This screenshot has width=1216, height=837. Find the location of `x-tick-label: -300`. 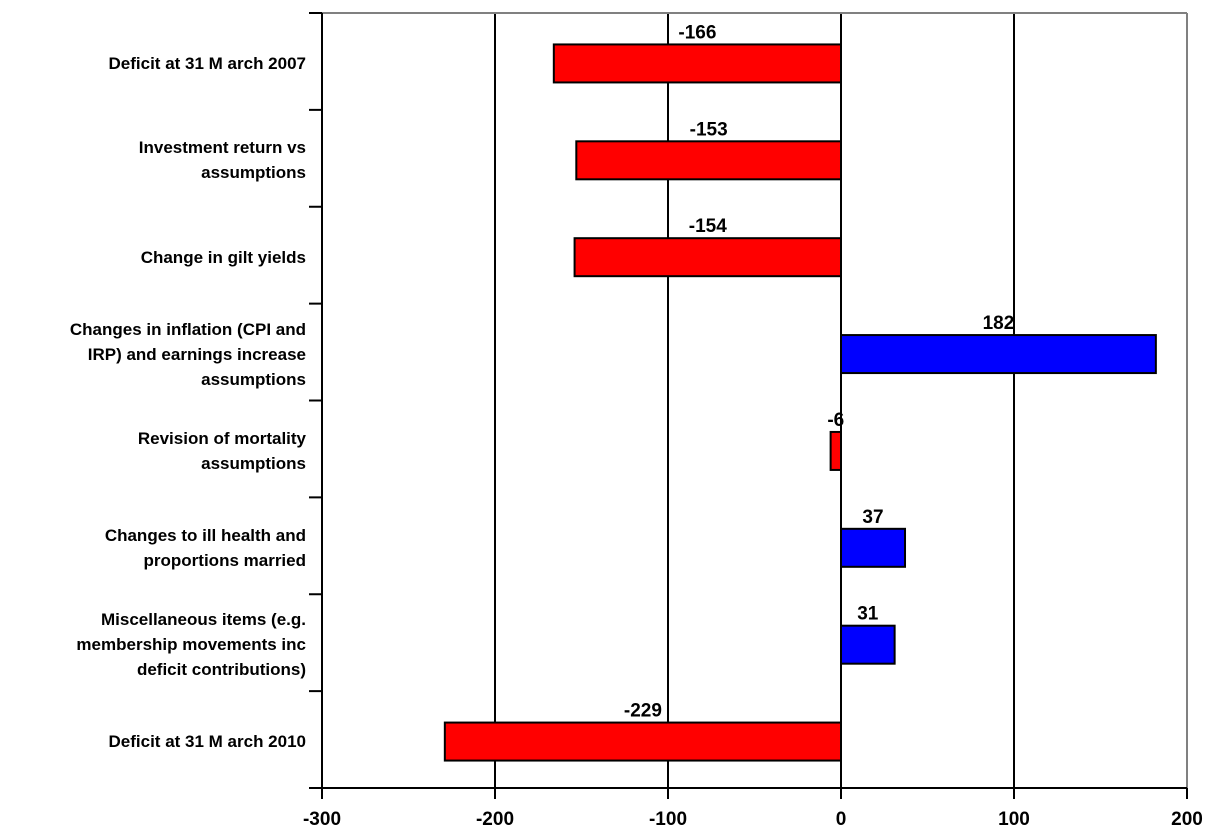

x-tick-label: -300 is located at coordinates (322, 819).